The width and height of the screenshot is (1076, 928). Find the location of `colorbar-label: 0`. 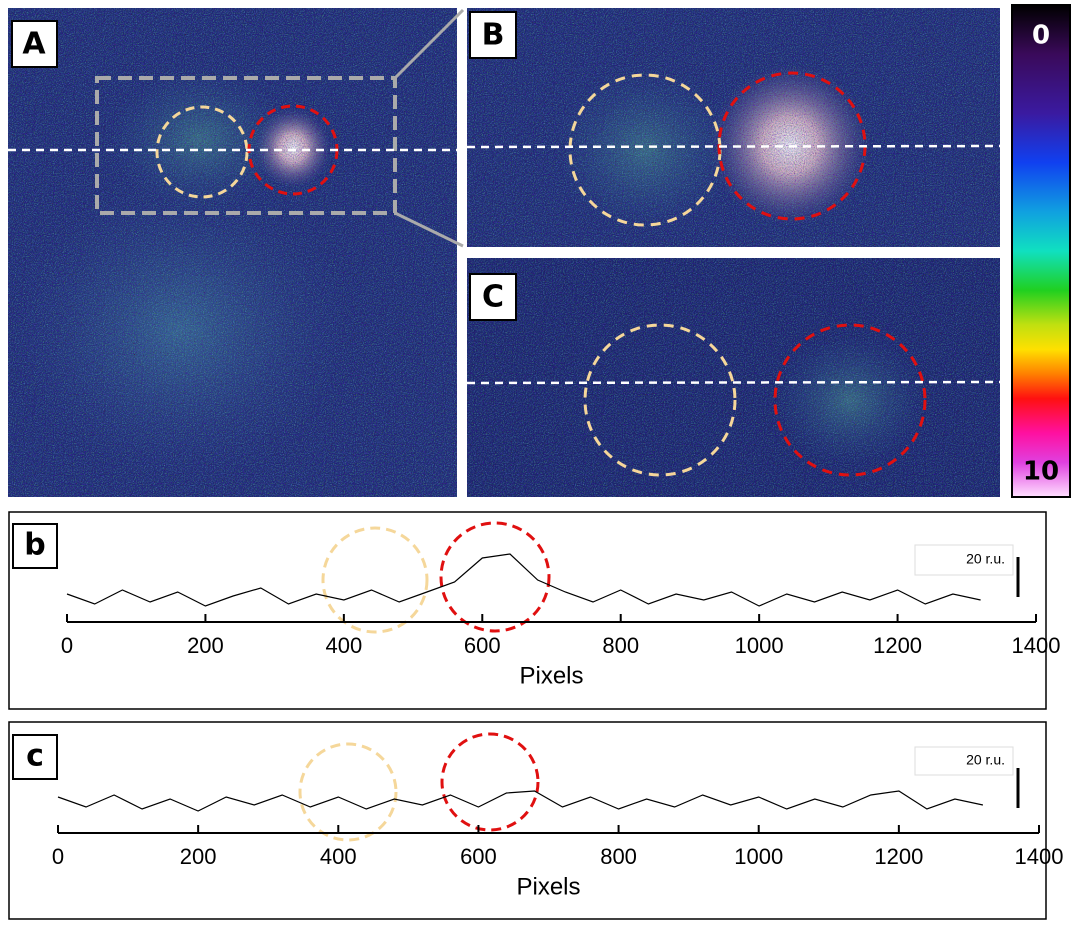

colorbar-label: 0 is located at coordinates (1041, 36).